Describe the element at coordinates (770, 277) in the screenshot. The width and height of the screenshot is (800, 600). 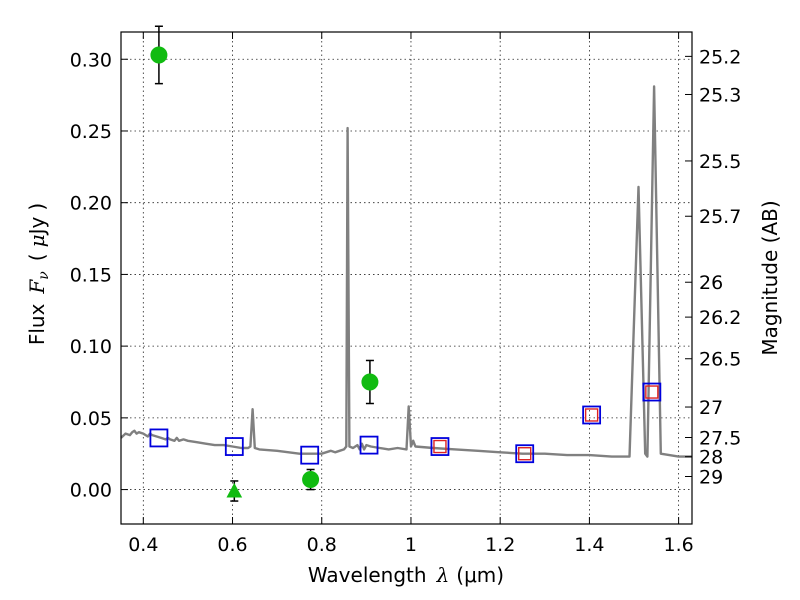
I see `y2-axis-title: Magnitude (AB)` at that location.